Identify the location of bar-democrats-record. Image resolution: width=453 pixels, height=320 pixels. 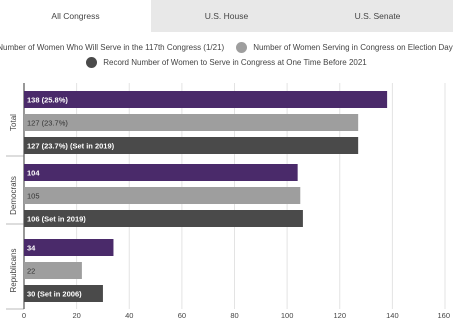
(163, 218).